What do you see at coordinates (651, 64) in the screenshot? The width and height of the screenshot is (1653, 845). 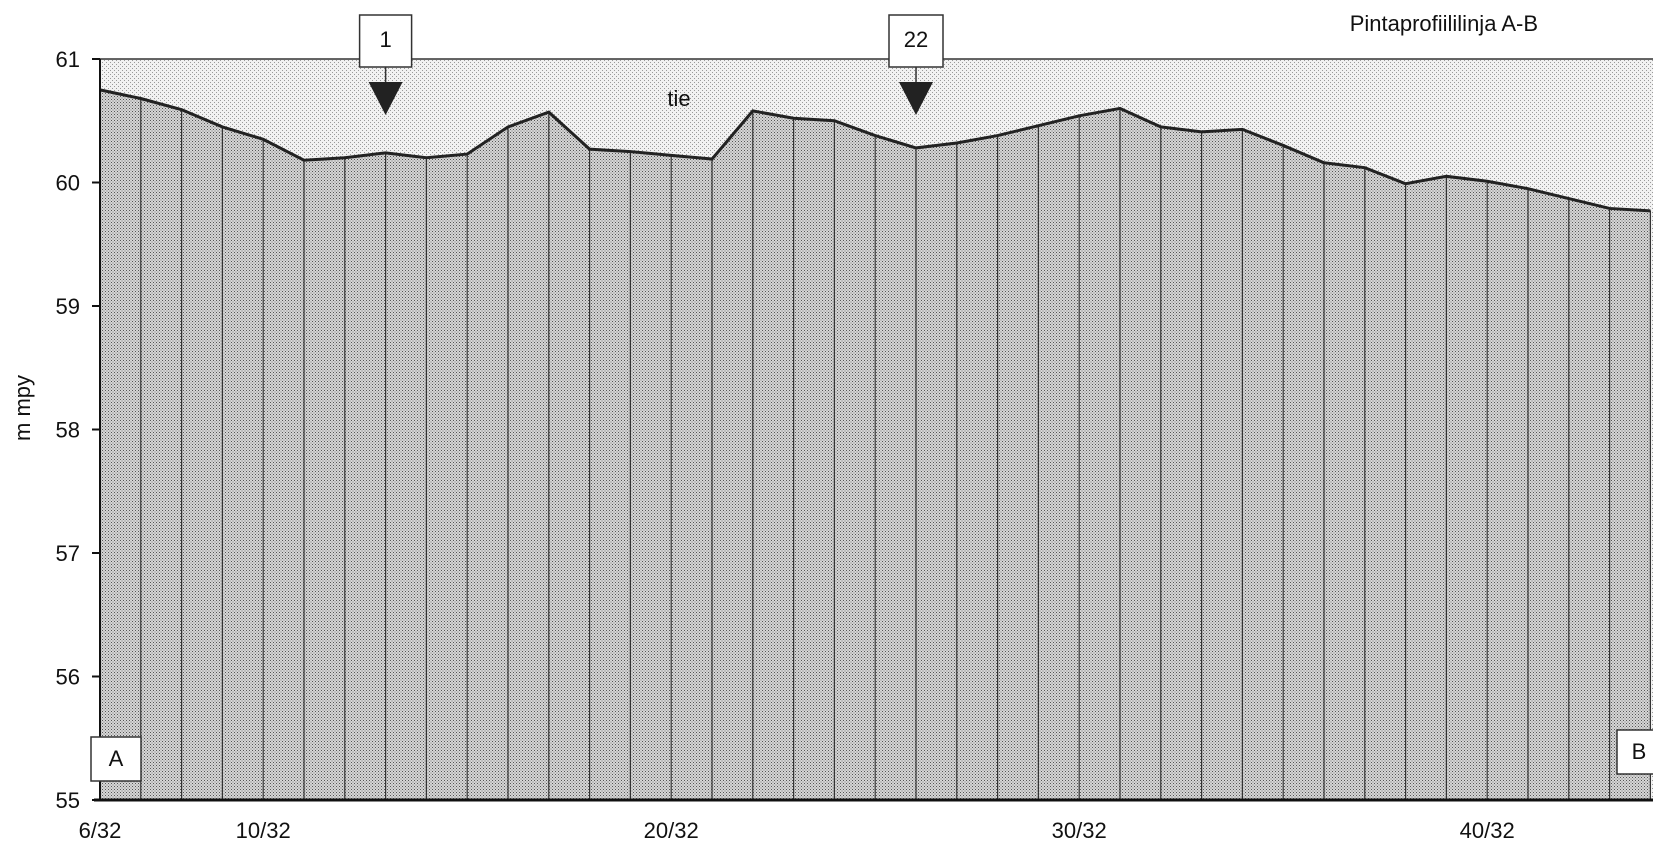 I see `markers: 1 22` at bounding box center [651, 64].